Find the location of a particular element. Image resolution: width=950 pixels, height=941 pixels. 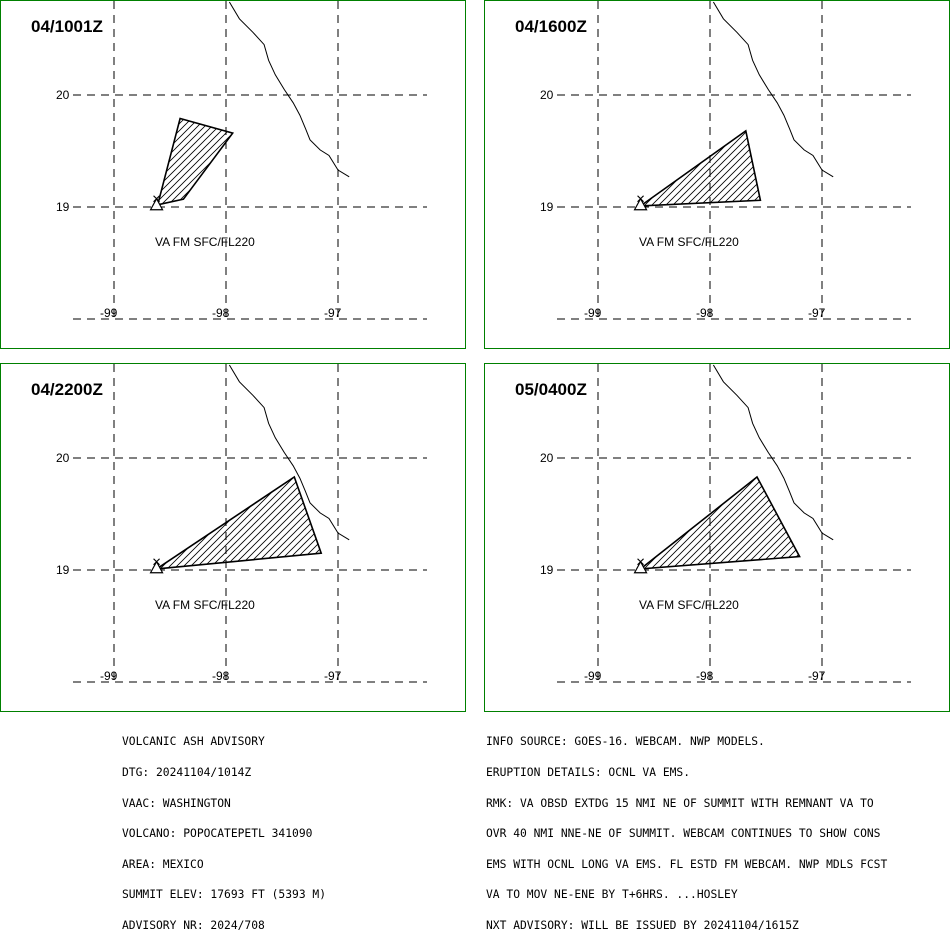

panel-time-label: 04/1001Z is located at coordinates (67, 26).